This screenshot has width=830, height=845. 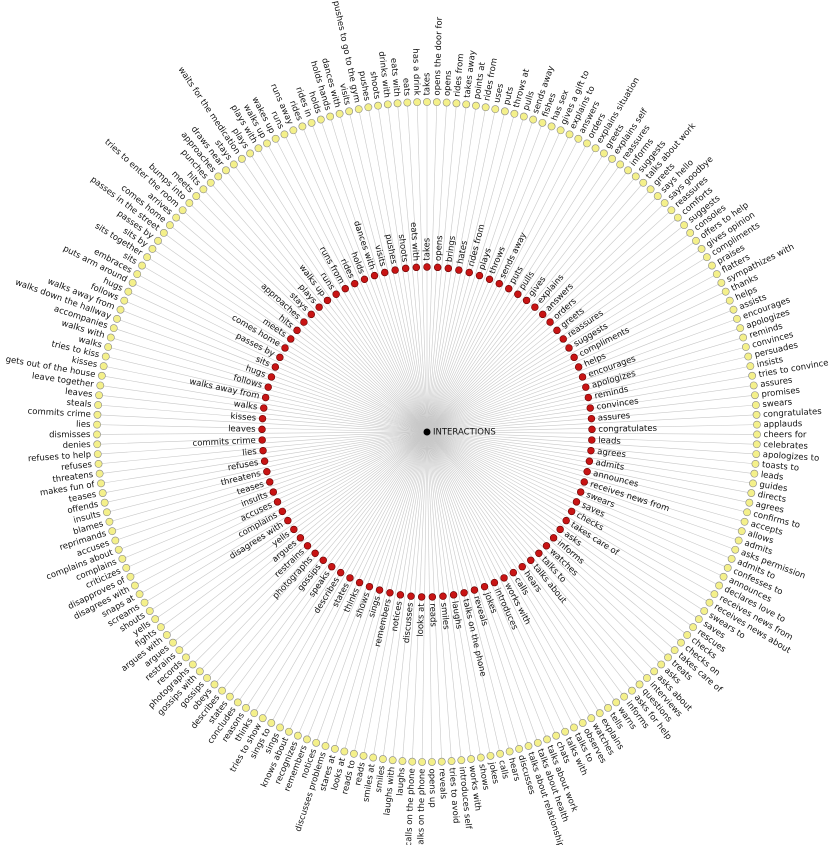 What do you see at coordinates (360, 774) in the screenshot?
I see `outer-label: reads` at bounding box center [360, 774].